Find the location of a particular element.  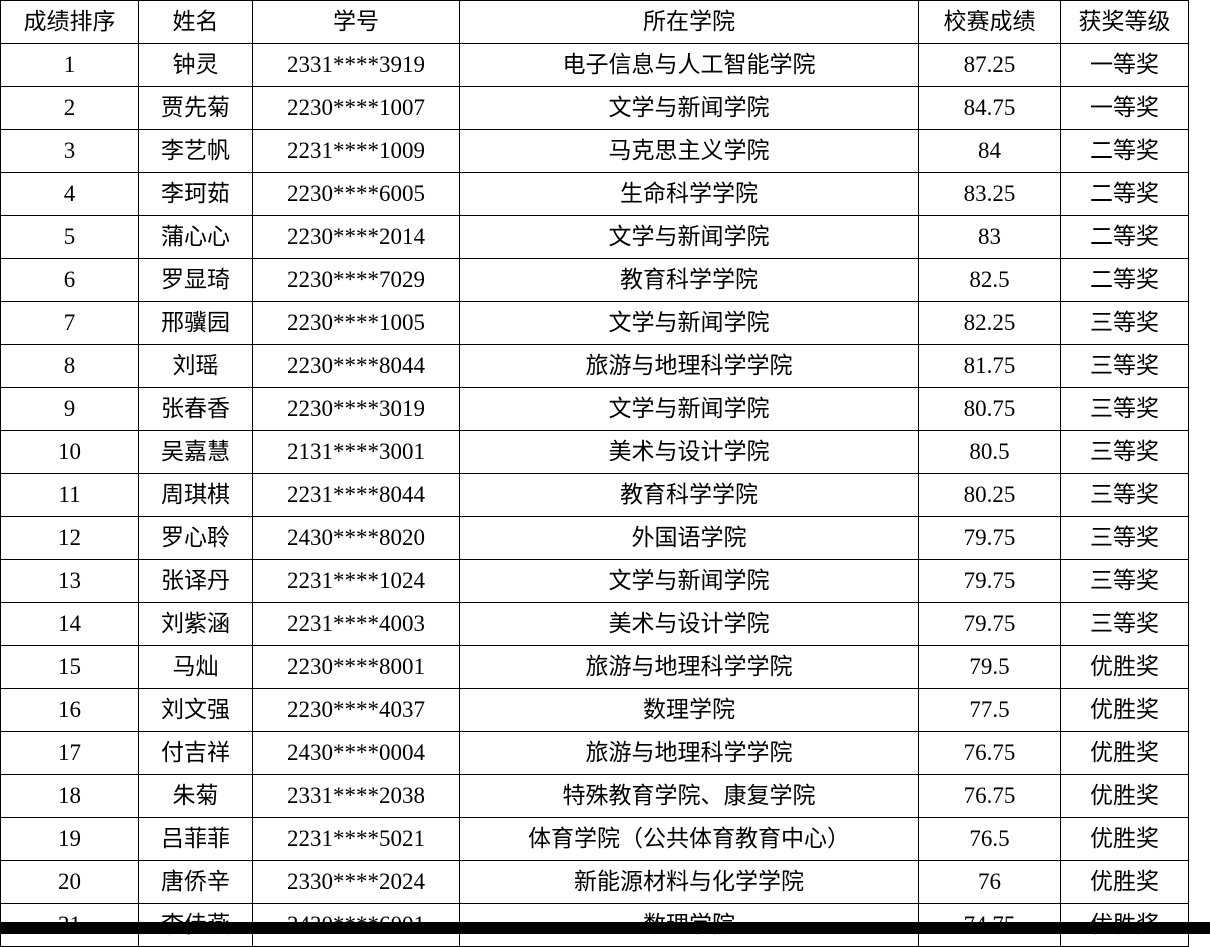

table-row: 4 李珂茹 2230****6005 生命科学学院 83.25 二等奖 is located at coordinates (594, 194).